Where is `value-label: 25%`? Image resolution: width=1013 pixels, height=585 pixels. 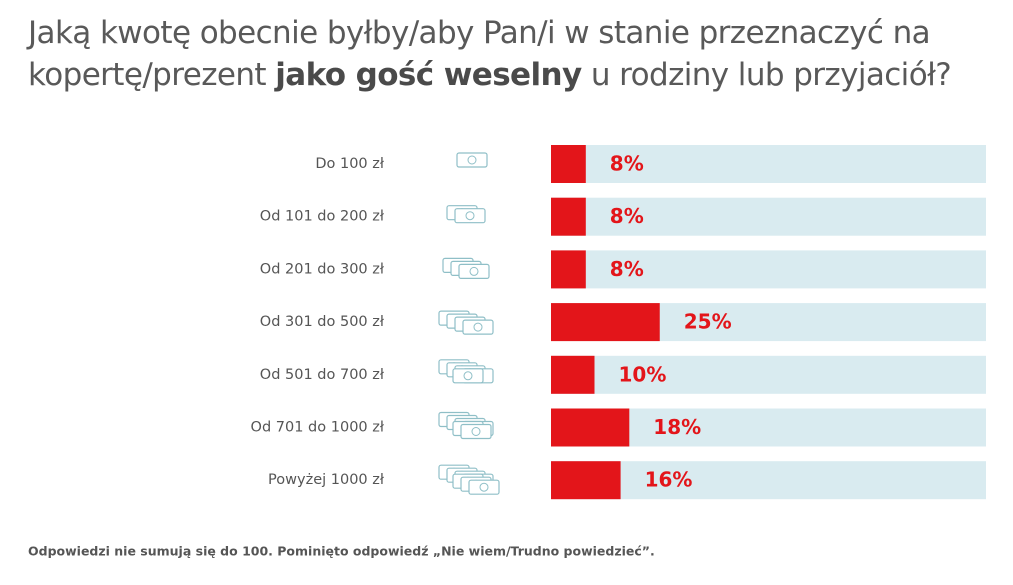 value-label: 25% is located at coordinates (708, 322).